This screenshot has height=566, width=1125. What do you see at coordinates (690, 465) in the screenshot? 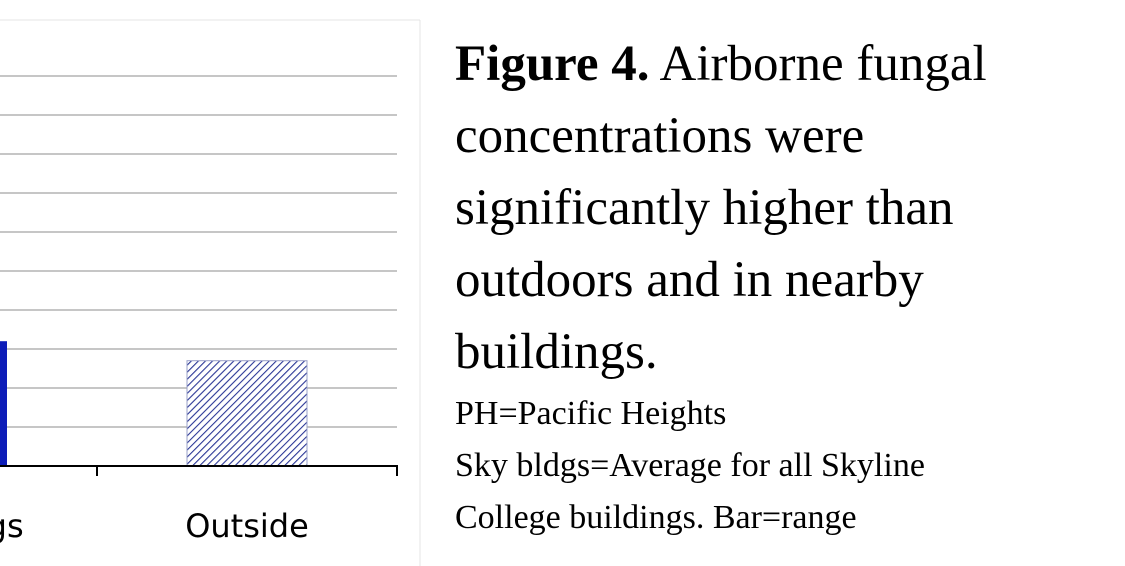
I see `caption-note: Sky bldgs=Average for all Skyline` at bounding box center [690, 465].